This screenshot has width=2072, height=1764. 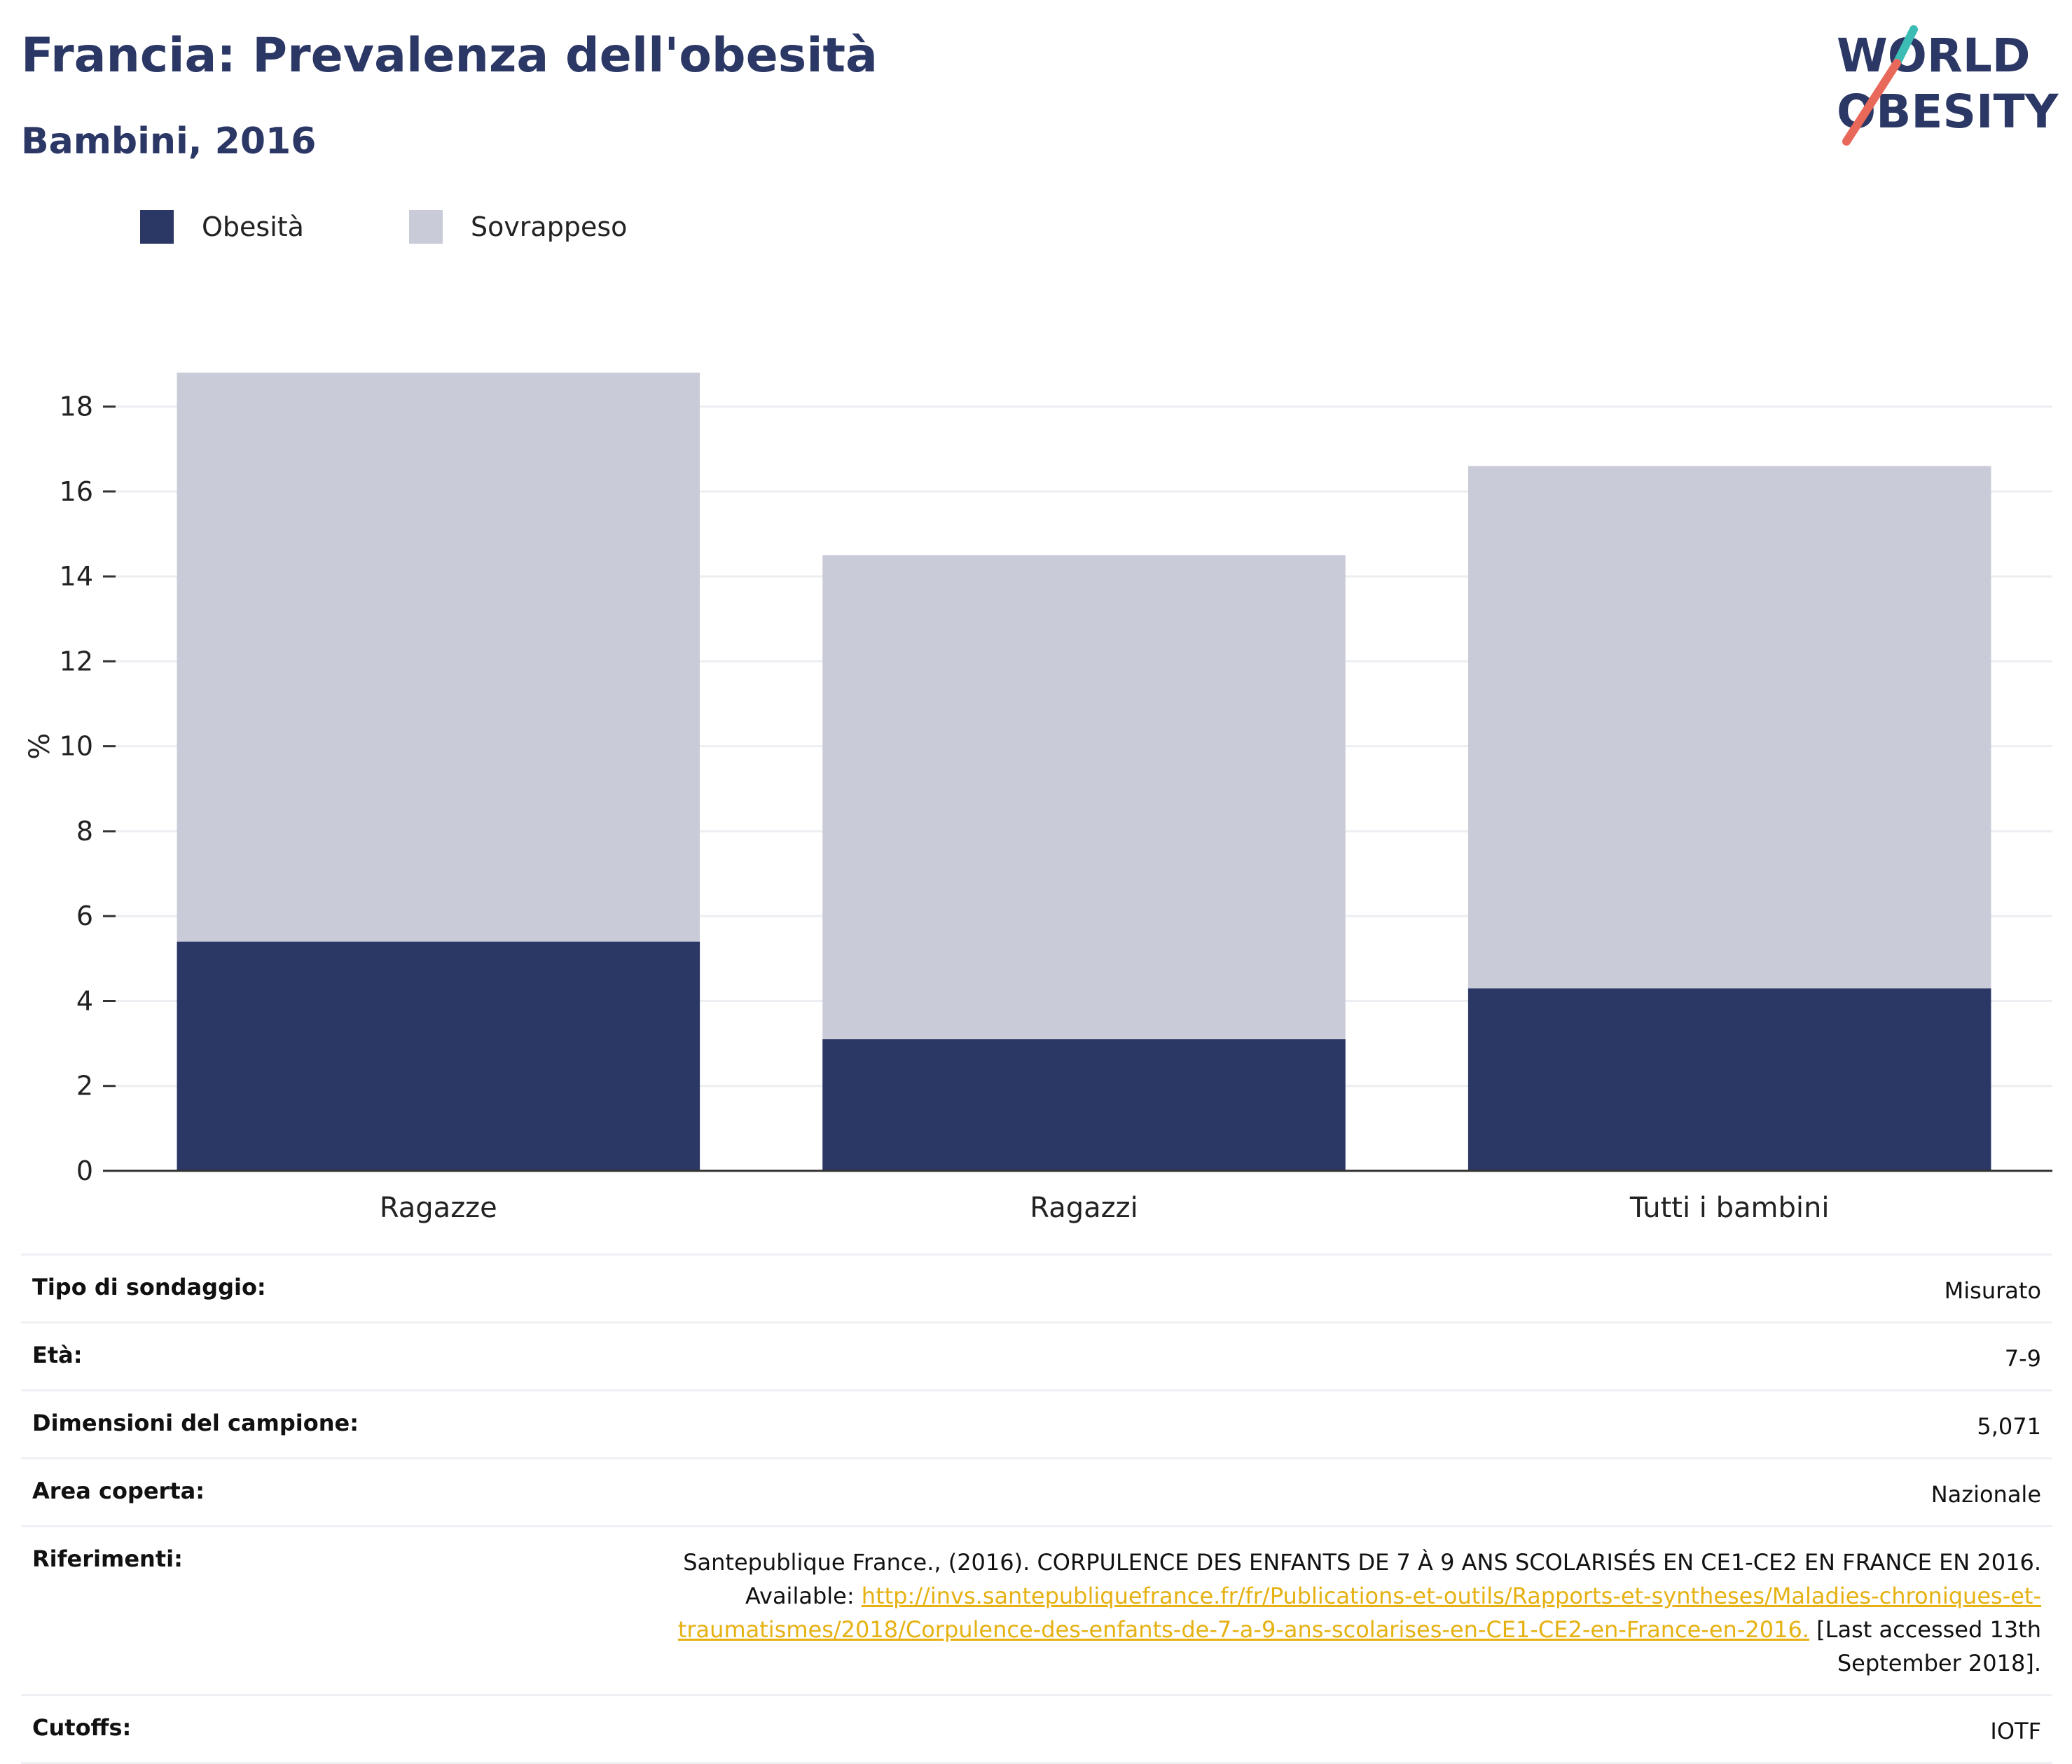 I want to click on y-tick-label: 2, so click(x=84, y=1086).